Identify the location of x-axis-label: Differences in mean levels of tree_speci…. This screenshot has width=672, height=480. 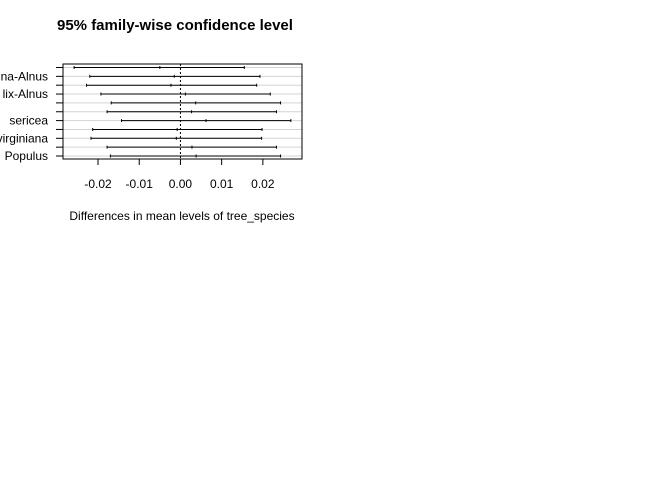
(181, 216).